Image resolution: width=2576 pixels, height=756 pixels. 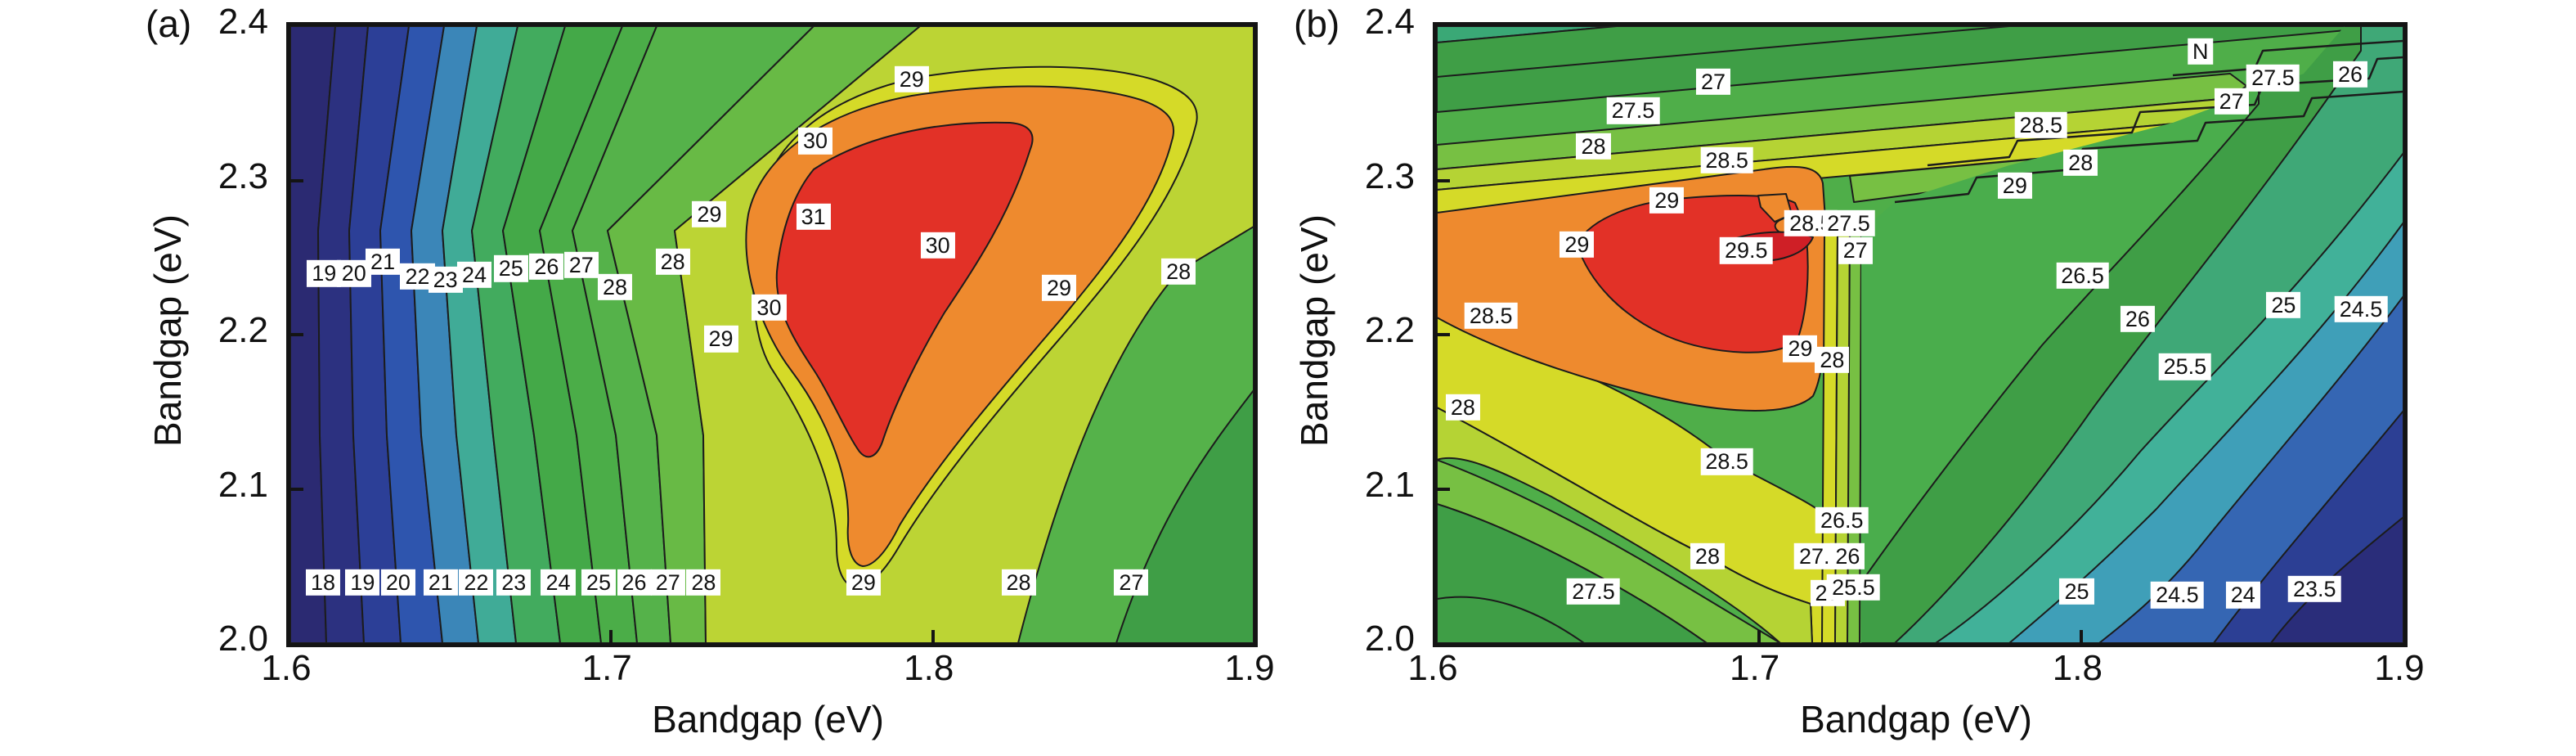 What do you see at coordinates (397, 582) in the screenshot?
I see `contour-label: 20` at bounding box center [397, 582].